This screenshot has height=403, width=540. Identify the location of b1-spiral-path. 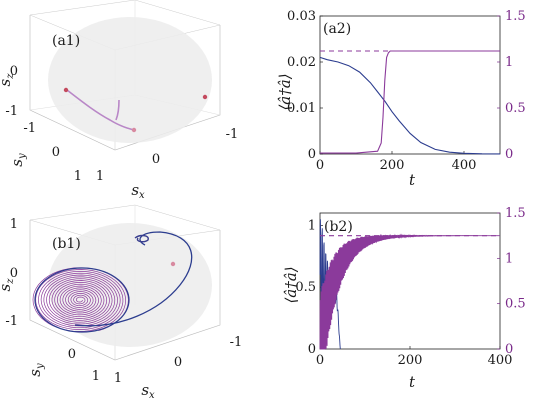
(80, 299).